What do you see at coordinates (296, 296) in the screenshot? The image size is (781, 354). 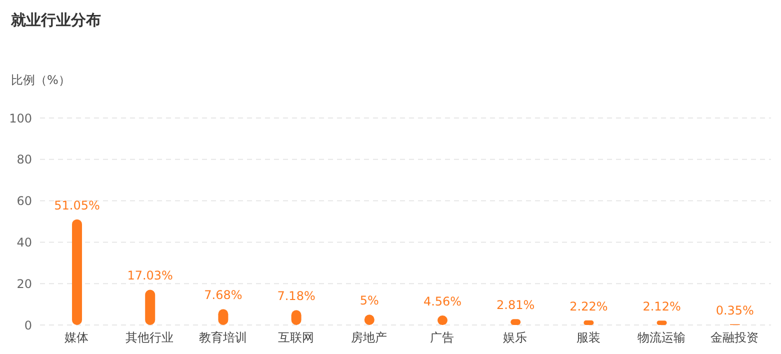 I see `data-label: 7.18%` at bounding box center [296, 296].